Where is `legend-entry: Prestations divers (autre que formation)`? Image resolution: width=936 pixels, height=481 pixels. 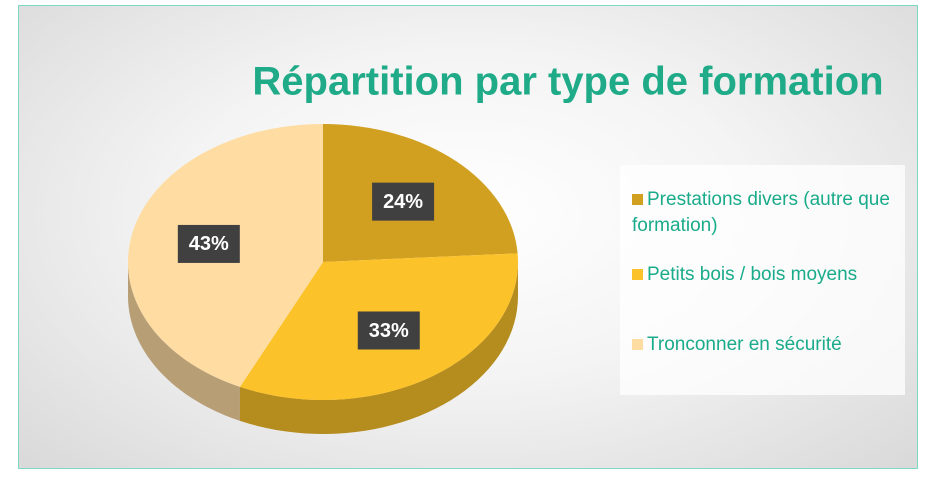
legend-entry: Prestations divers (autre que formation) is located at coordinates (764, 213).